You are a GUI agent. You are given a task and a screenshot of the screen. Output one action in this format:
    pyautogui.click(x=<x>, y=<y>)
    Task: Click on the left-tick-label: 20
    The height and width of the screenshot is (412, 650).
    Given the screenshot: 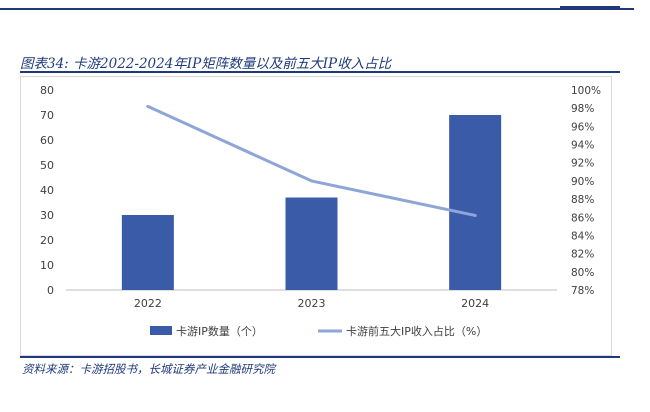 What is the action you would take?
    pyautogui.click(x=47, y=240)
    